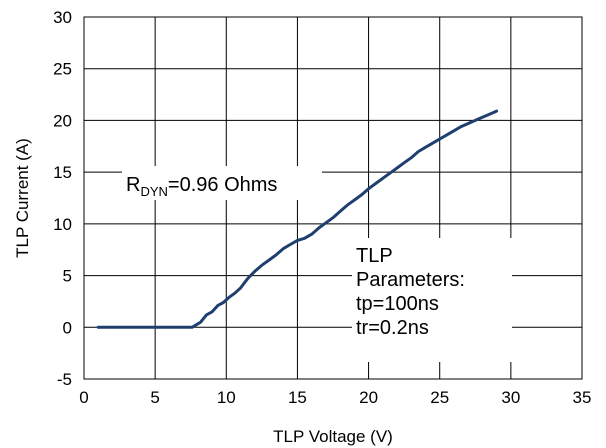 This screenshot has height=448, width=606. Describe the element at coordinates (133, 185) in the screenshot. I see `rdyn-prefix: R` at that location.